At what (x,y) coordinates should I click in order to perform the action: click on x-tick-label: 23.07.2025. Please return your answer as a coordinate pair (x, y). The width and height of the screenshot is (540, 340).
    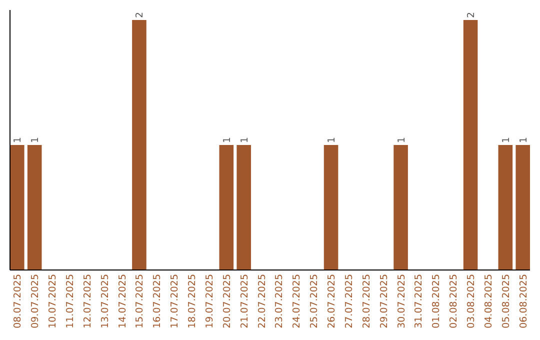
    Looking at the image, I should click on (280, 301).